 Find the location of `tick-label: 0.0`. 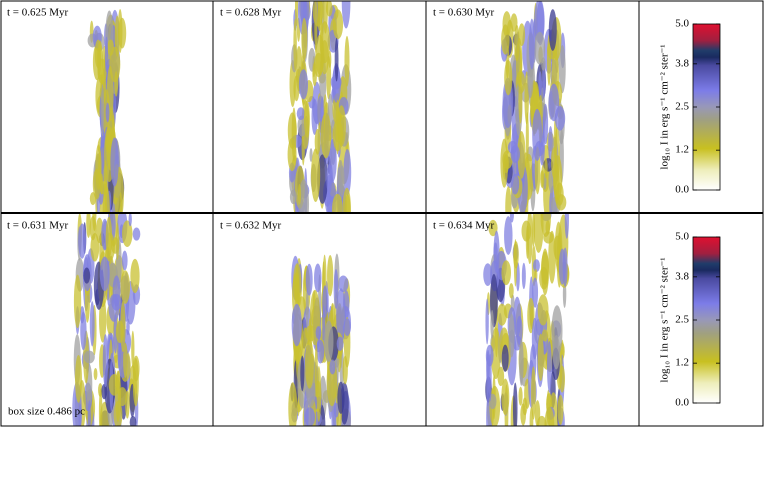

tick-label: 0.0 is located at coordinates (682, 190).